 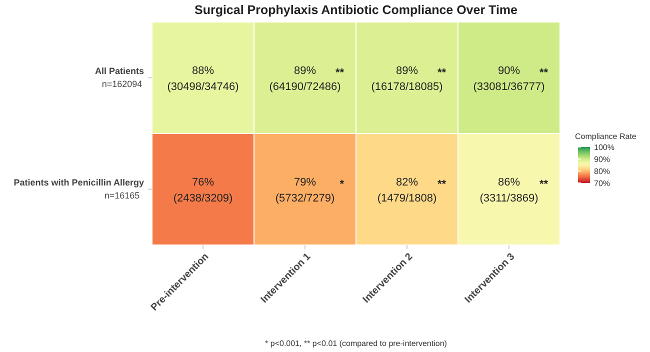 I want to click on color-bar-label: 100%, so click(x=604, y=147).